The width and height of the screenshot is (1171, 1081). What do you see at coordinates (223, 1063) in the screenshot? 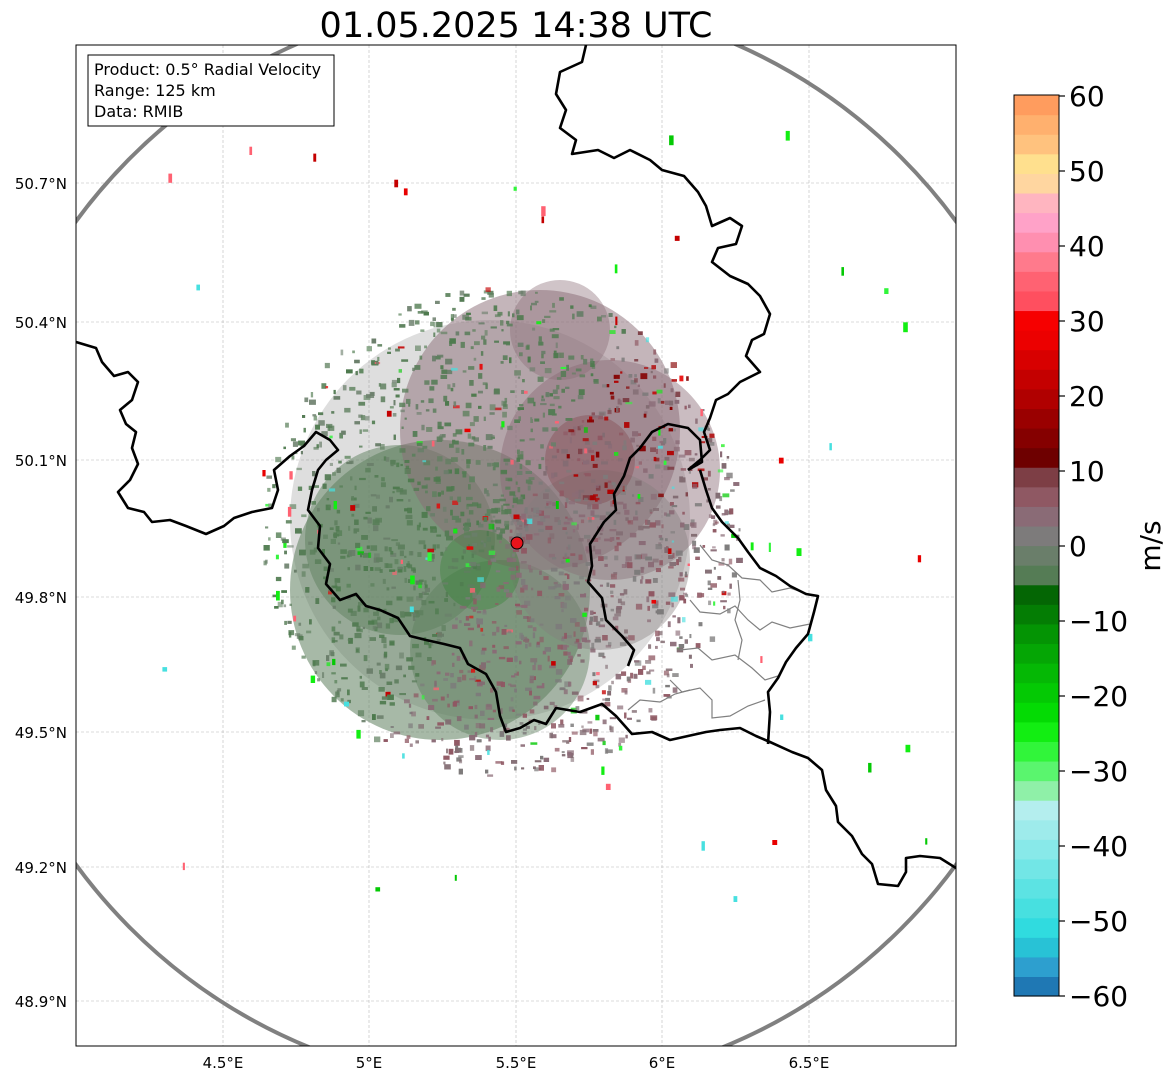
I see `lon-tick-label: 4.5°E` at bounding box center [223, 1063].